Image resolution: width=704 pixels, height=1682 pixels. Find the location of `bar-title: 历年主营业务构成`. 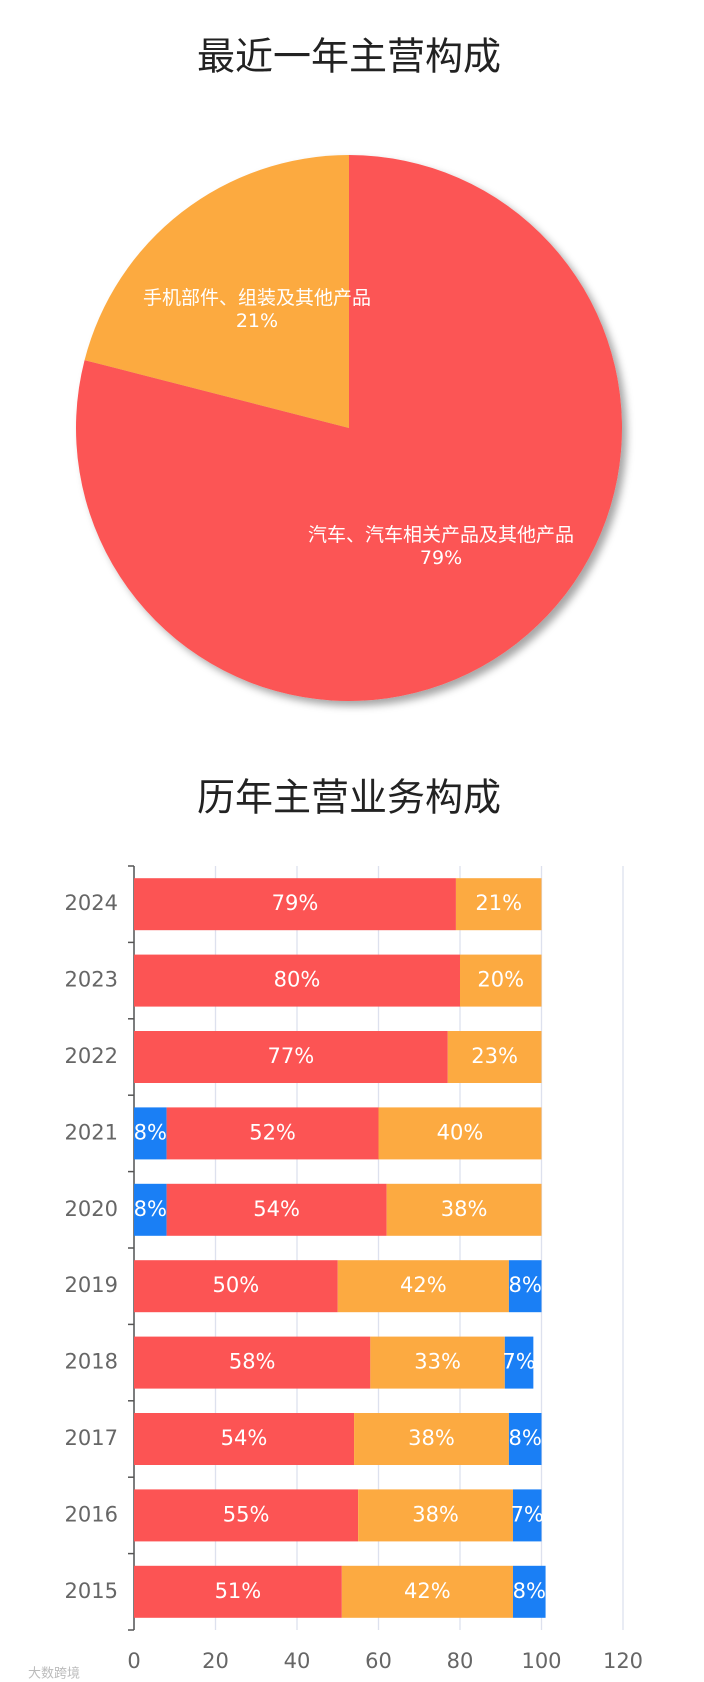

bar-title: 历年主营业务构成 is located at coordinates (349, 798).